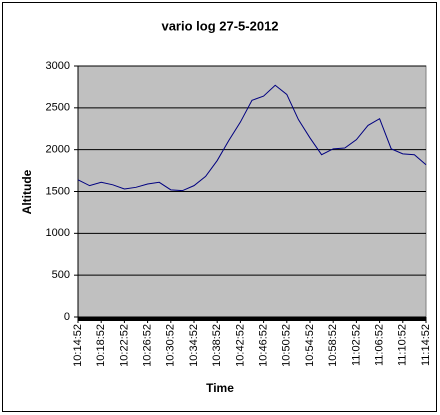 This screenshot has height=415, width=440. I want to click on x-tick-label: 10:26:52, so click(148, 345).